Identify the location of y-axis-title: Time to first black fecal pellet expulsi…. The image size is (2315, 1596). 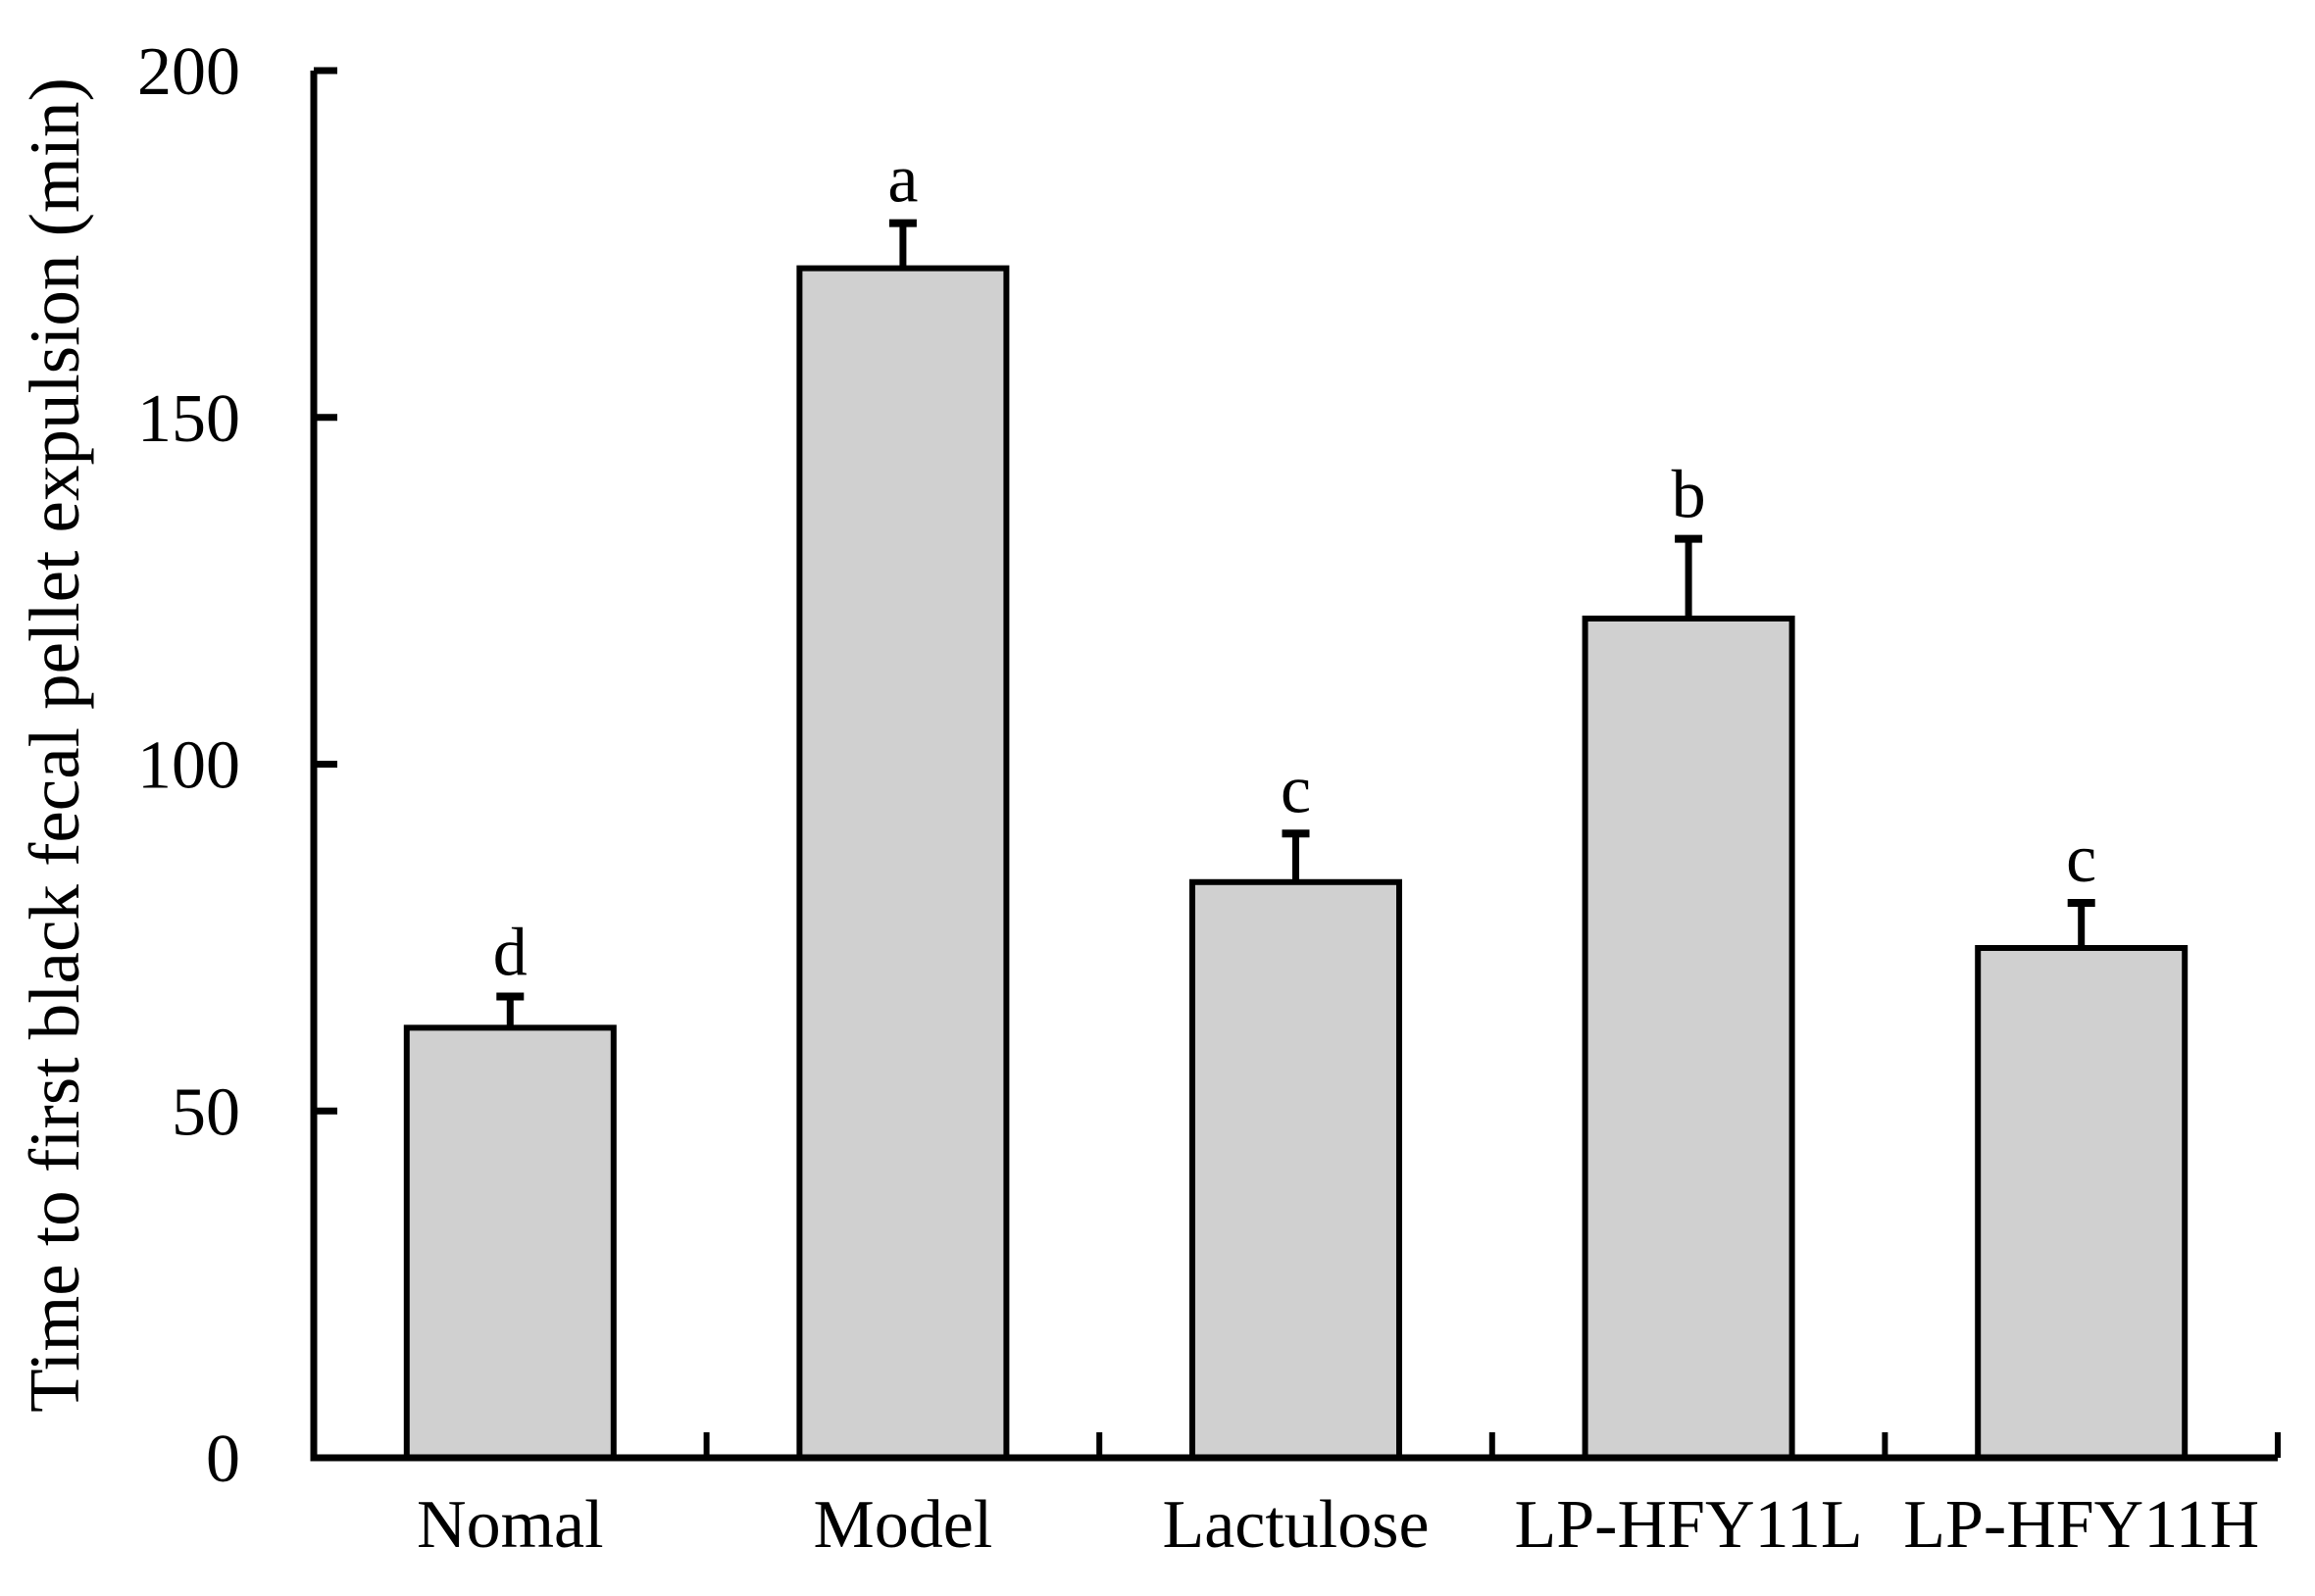
(54, 745).